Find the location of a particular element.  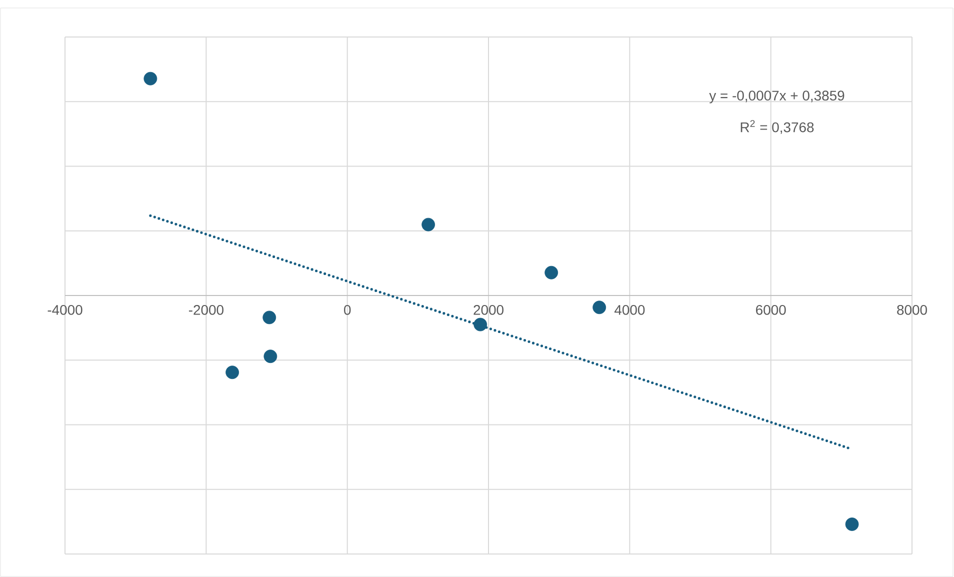

x-tick-label: 8000 is located at coordinates (912, 309).